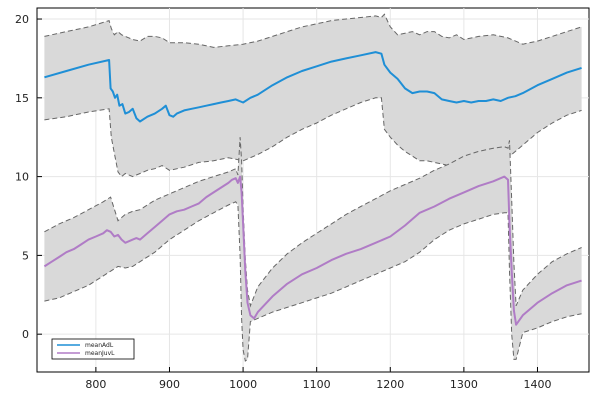  Describe the element at coordinates (95, 384) in the screenshot. I see `x-tick-label: 800` at that location.